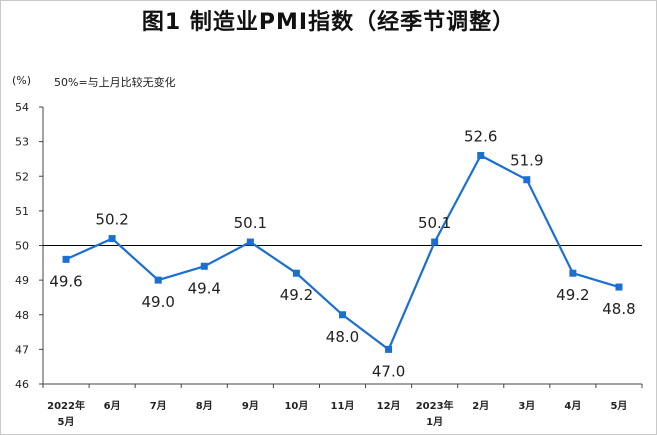 The width and height of the screenshot is (657, 435). What do you see at coordinates (22, 246) in the screenshot?
I see `y-tick-label: 50` at bounding box center [22, 246].